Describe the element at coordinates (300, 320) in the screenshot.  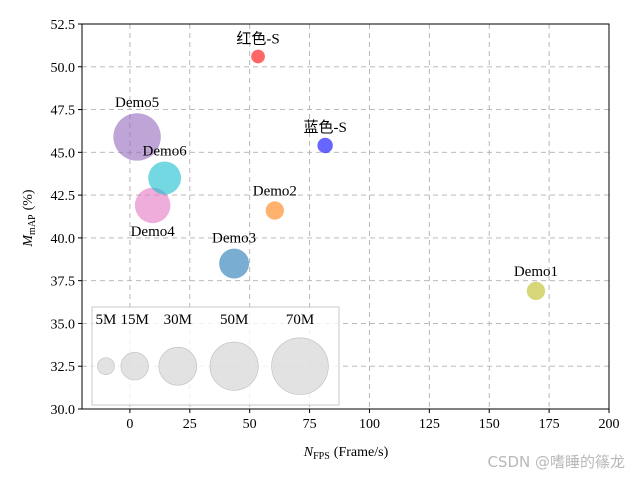
I see `size-legend-label: 70M` at that location.